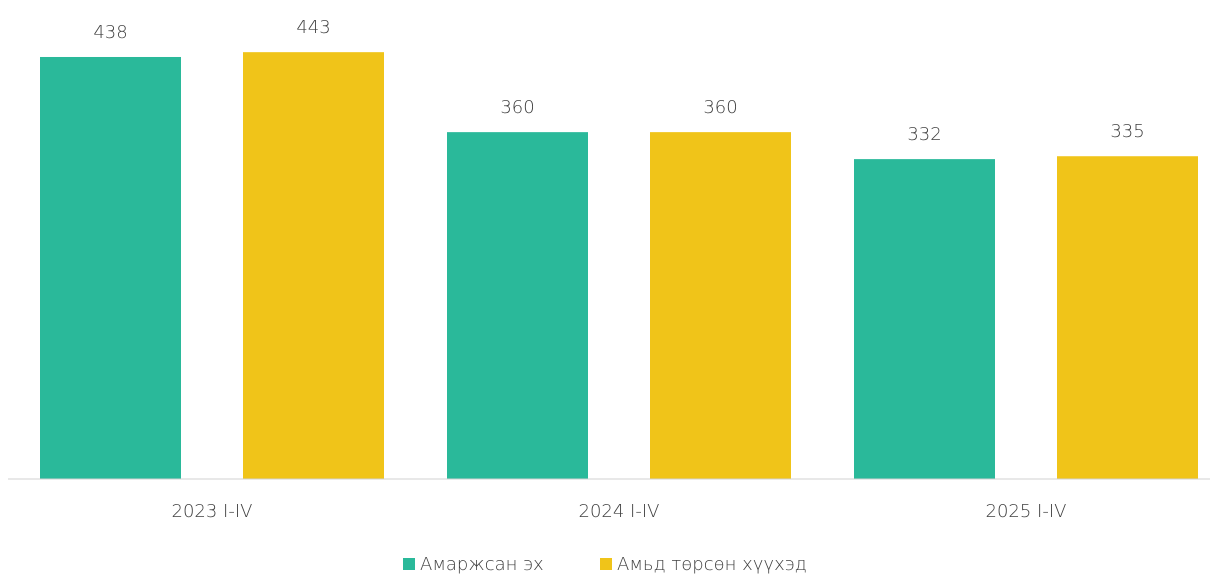 Image resolution: width=1219 pixels, height=574 pixels. What do you see at coordinates (110, 32) in the screenshot?
I see `data-label: 438` at bounding box center [110, 32].